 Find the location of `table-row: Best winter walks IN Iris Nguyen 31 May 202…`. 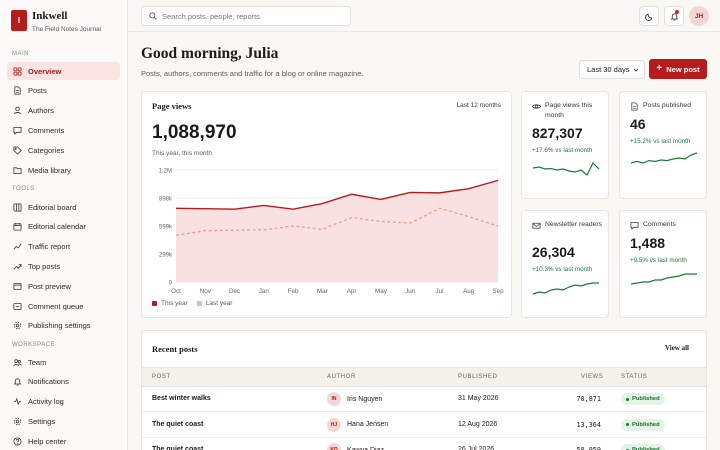

table-row: Best winter walks IN Iris Nguyen 31 May 202… is located at coordinates (424, 399).